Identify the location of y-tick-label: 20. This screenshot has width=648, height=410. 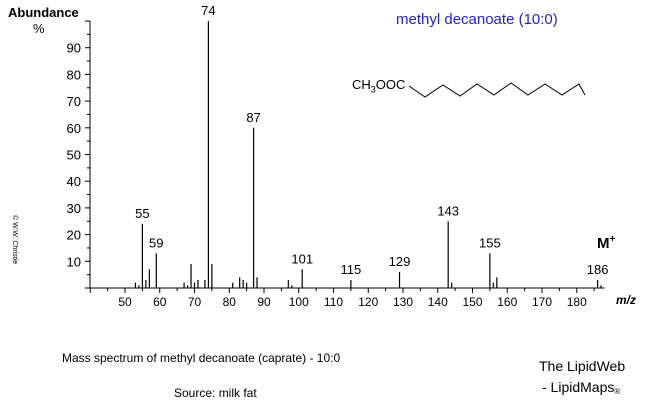
(74, 235).